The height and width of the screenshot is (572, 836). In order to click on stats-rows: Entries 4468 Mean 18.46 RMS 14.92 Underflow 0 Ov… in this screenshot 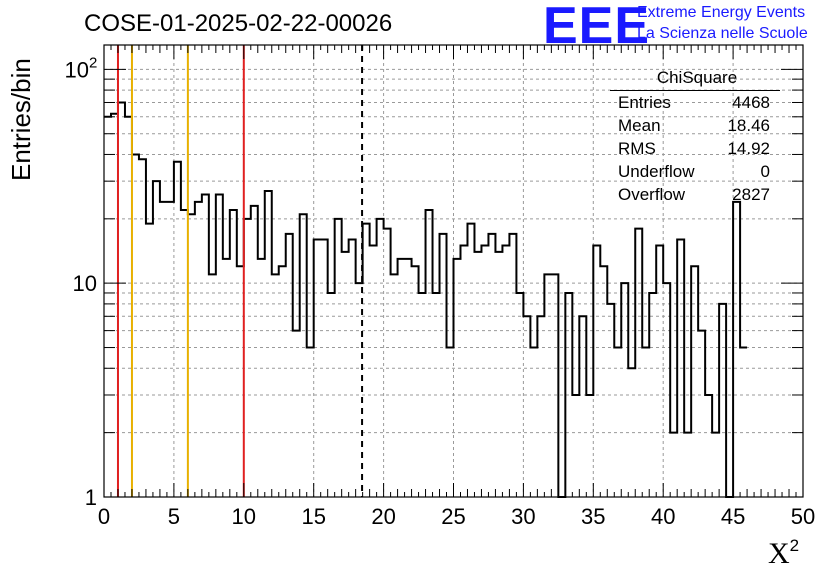, I will do `click(695, 148)`.